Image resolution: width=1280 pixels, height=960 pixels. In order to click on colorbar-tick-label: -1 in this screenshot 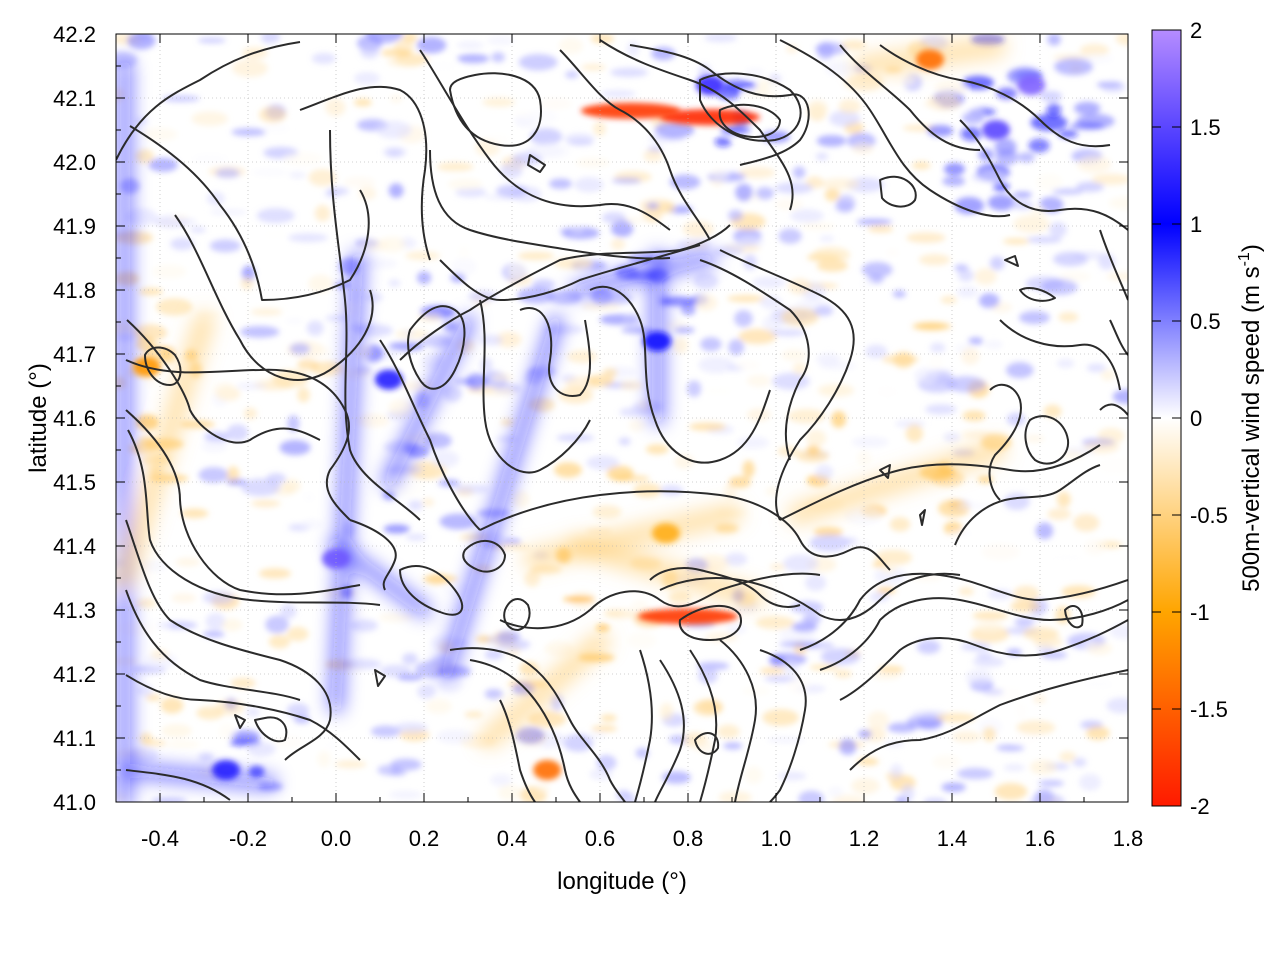, I will do `click(1200, 612)`.